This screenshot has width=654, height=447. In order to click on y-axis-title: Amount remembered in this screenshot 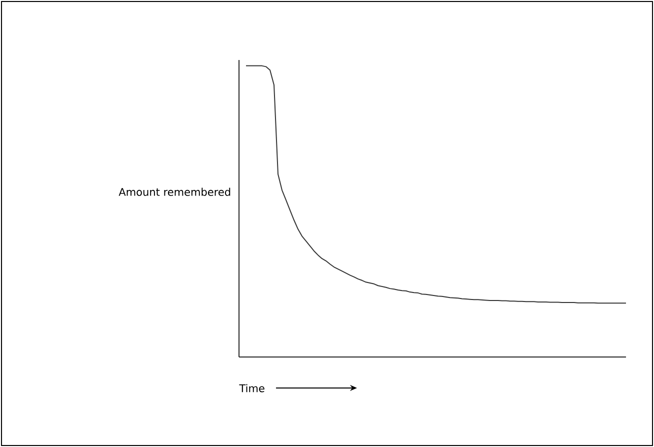, I will do `click(174, 192)`.